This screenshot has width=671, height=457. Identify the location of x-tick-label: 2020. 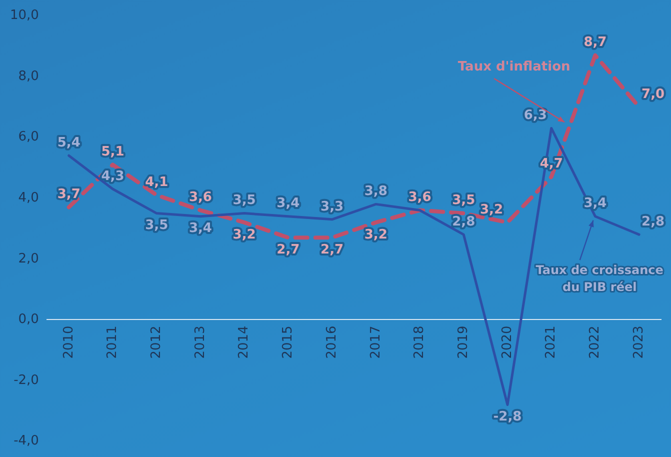
(507, 342).